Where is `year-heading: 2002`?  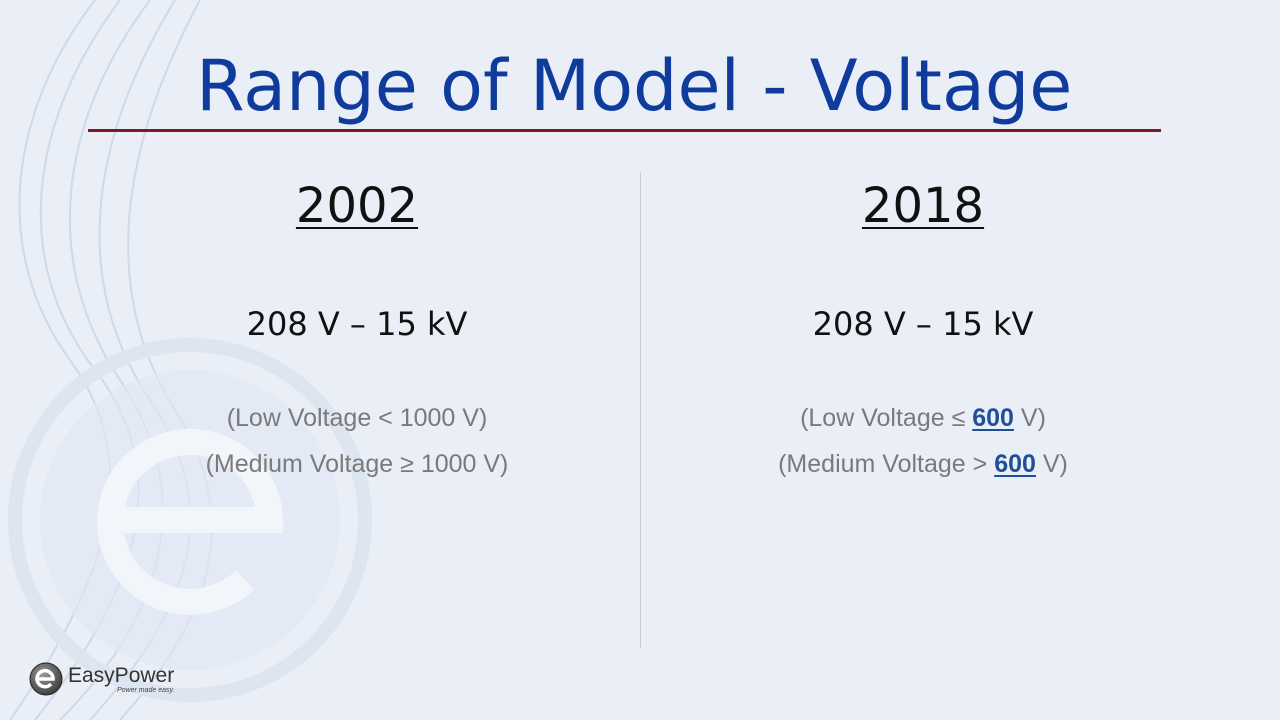
year-heading: 2002 is located at coordinates (357, 206).